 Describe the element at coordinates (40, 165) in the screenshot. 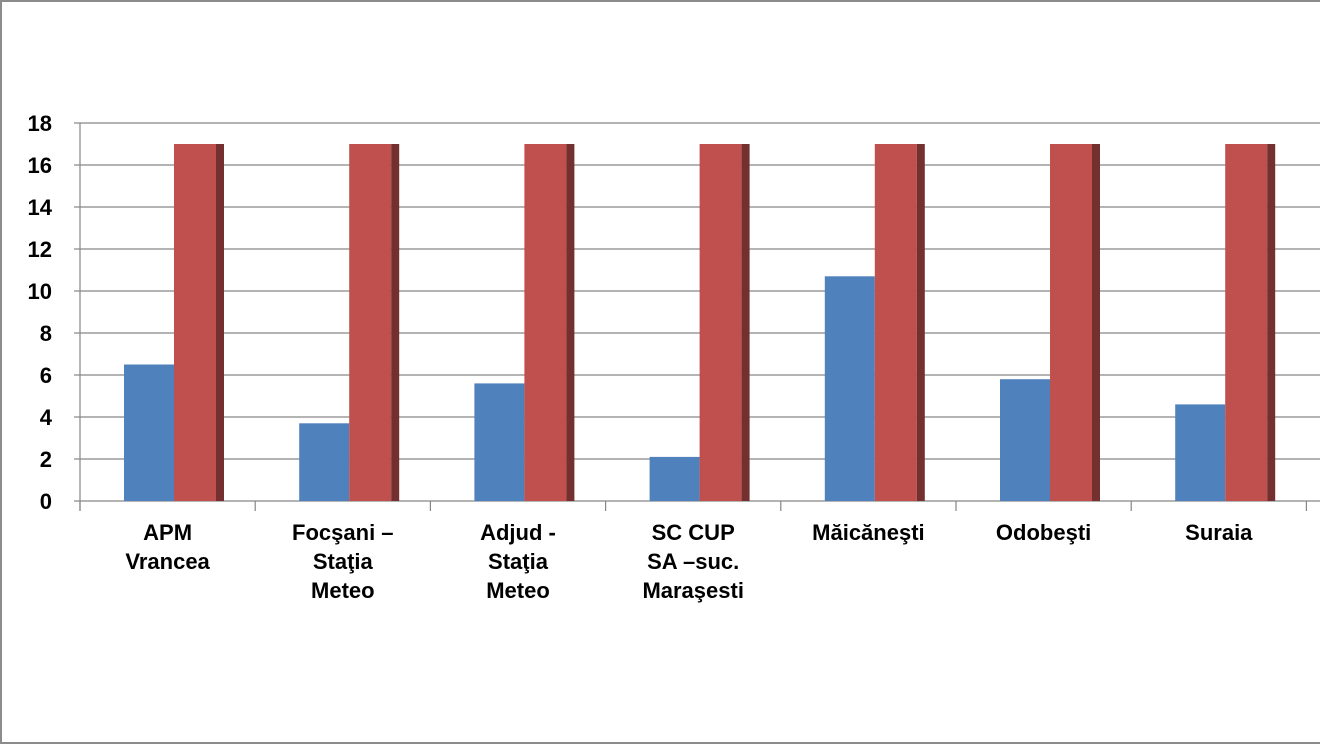

I see `y-tick-label: 16` at that location.